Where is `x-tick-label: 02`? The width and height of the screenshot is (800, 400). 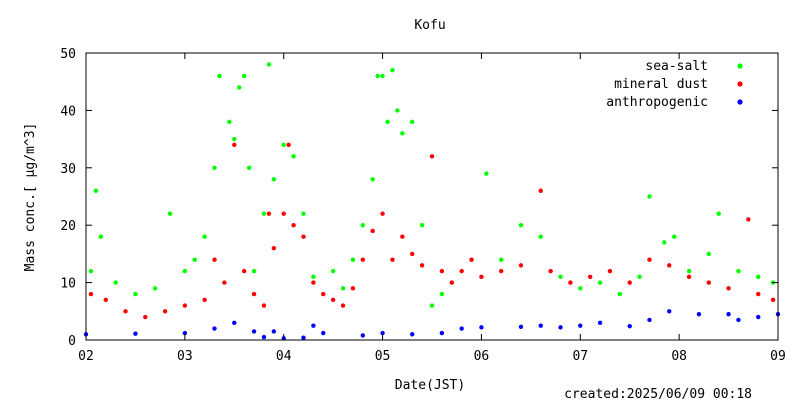 x-tick-label: 02 is located at coordinates (86, 356).